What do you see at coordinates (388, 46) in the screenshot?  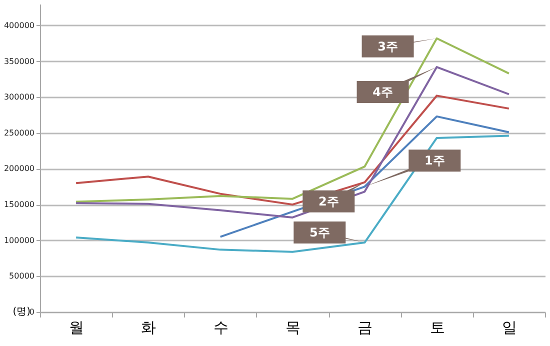 I see `text: 3주` at bounding box center [388, 46].